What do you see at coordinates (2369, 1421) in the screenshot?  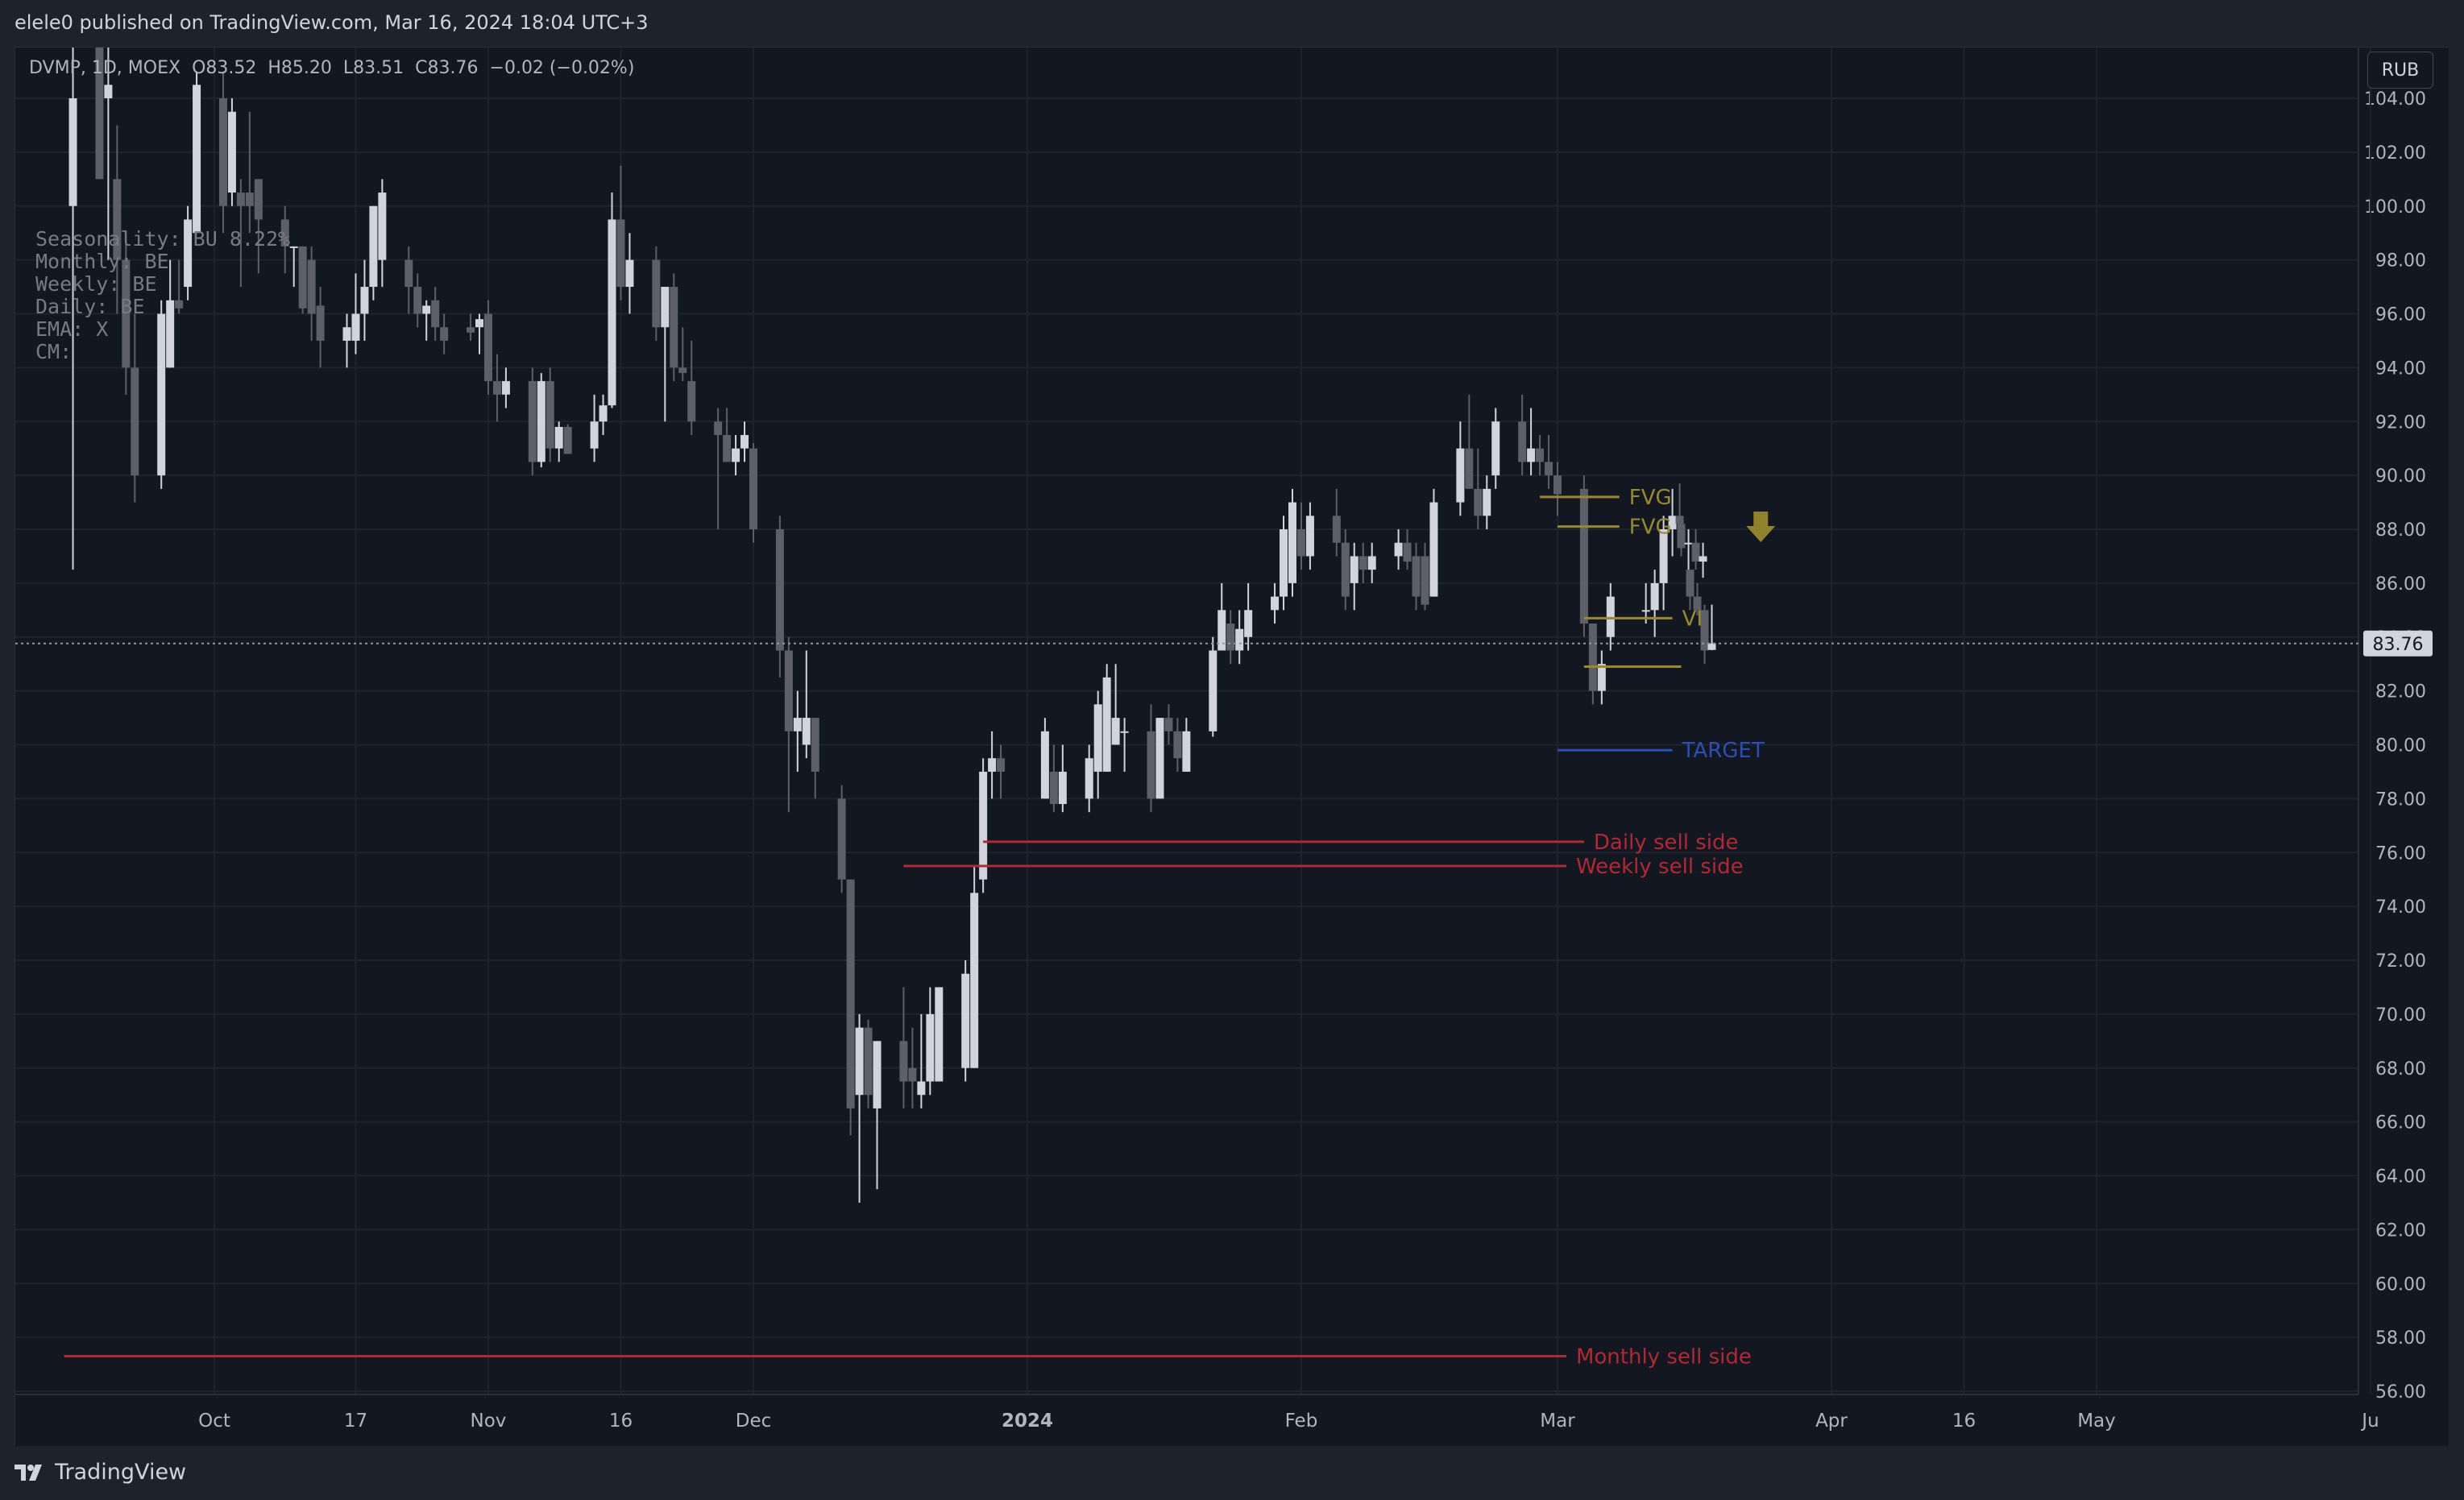 I see `time-axis-label: Ju` at bounding box center [2369, 1421].